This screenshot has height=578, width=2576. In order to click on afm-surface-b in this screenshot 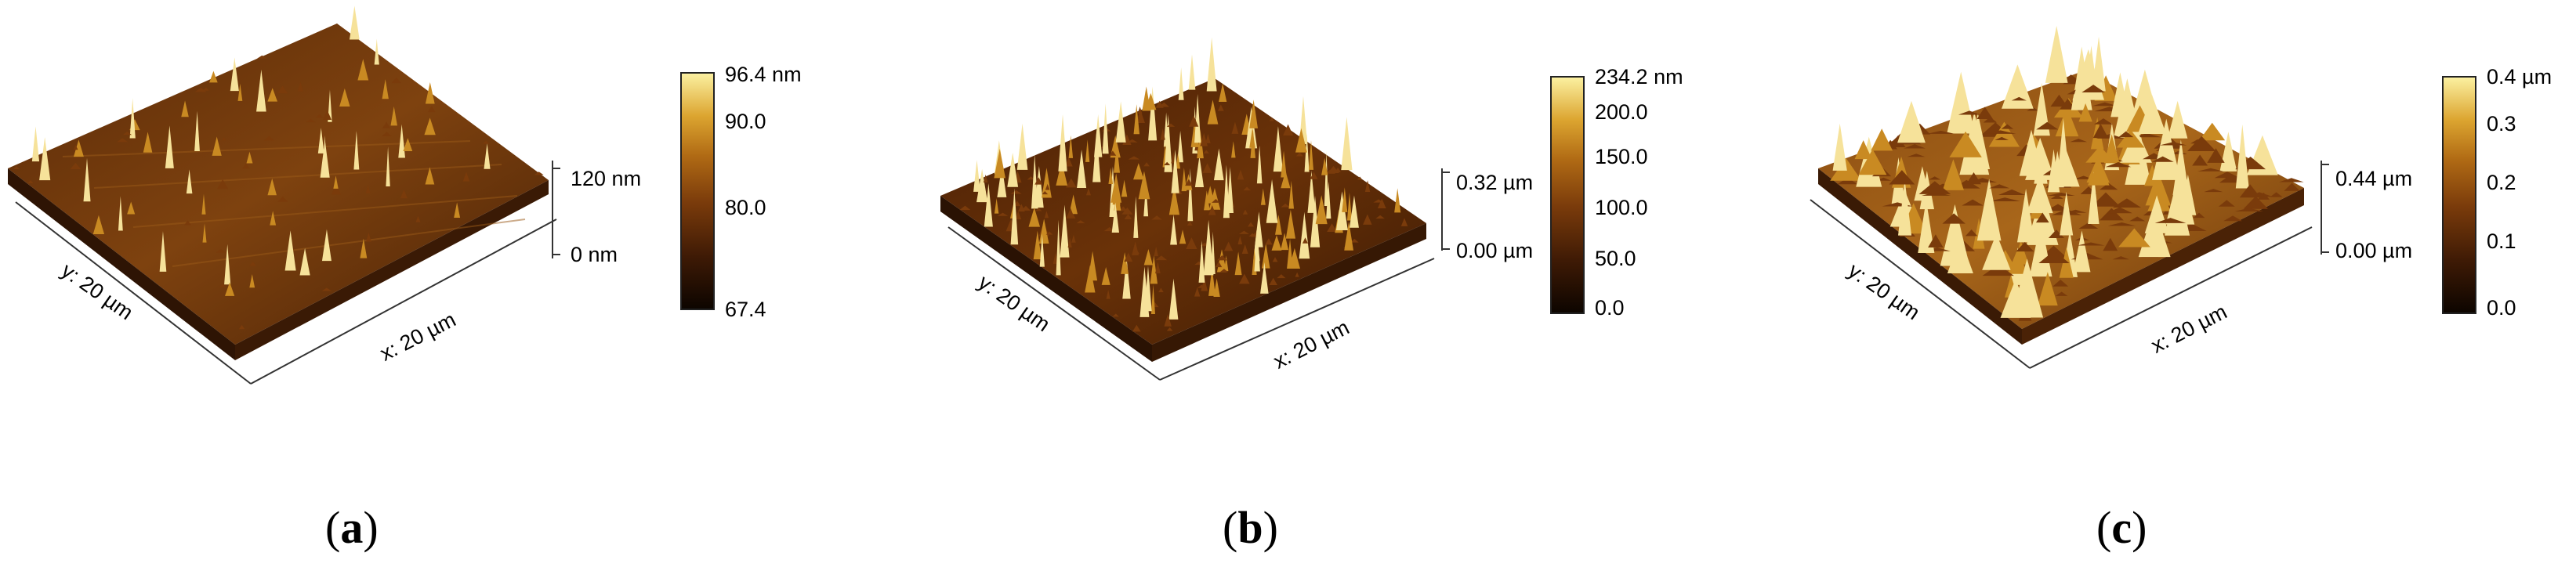, I will do `click(1195, 209)`.